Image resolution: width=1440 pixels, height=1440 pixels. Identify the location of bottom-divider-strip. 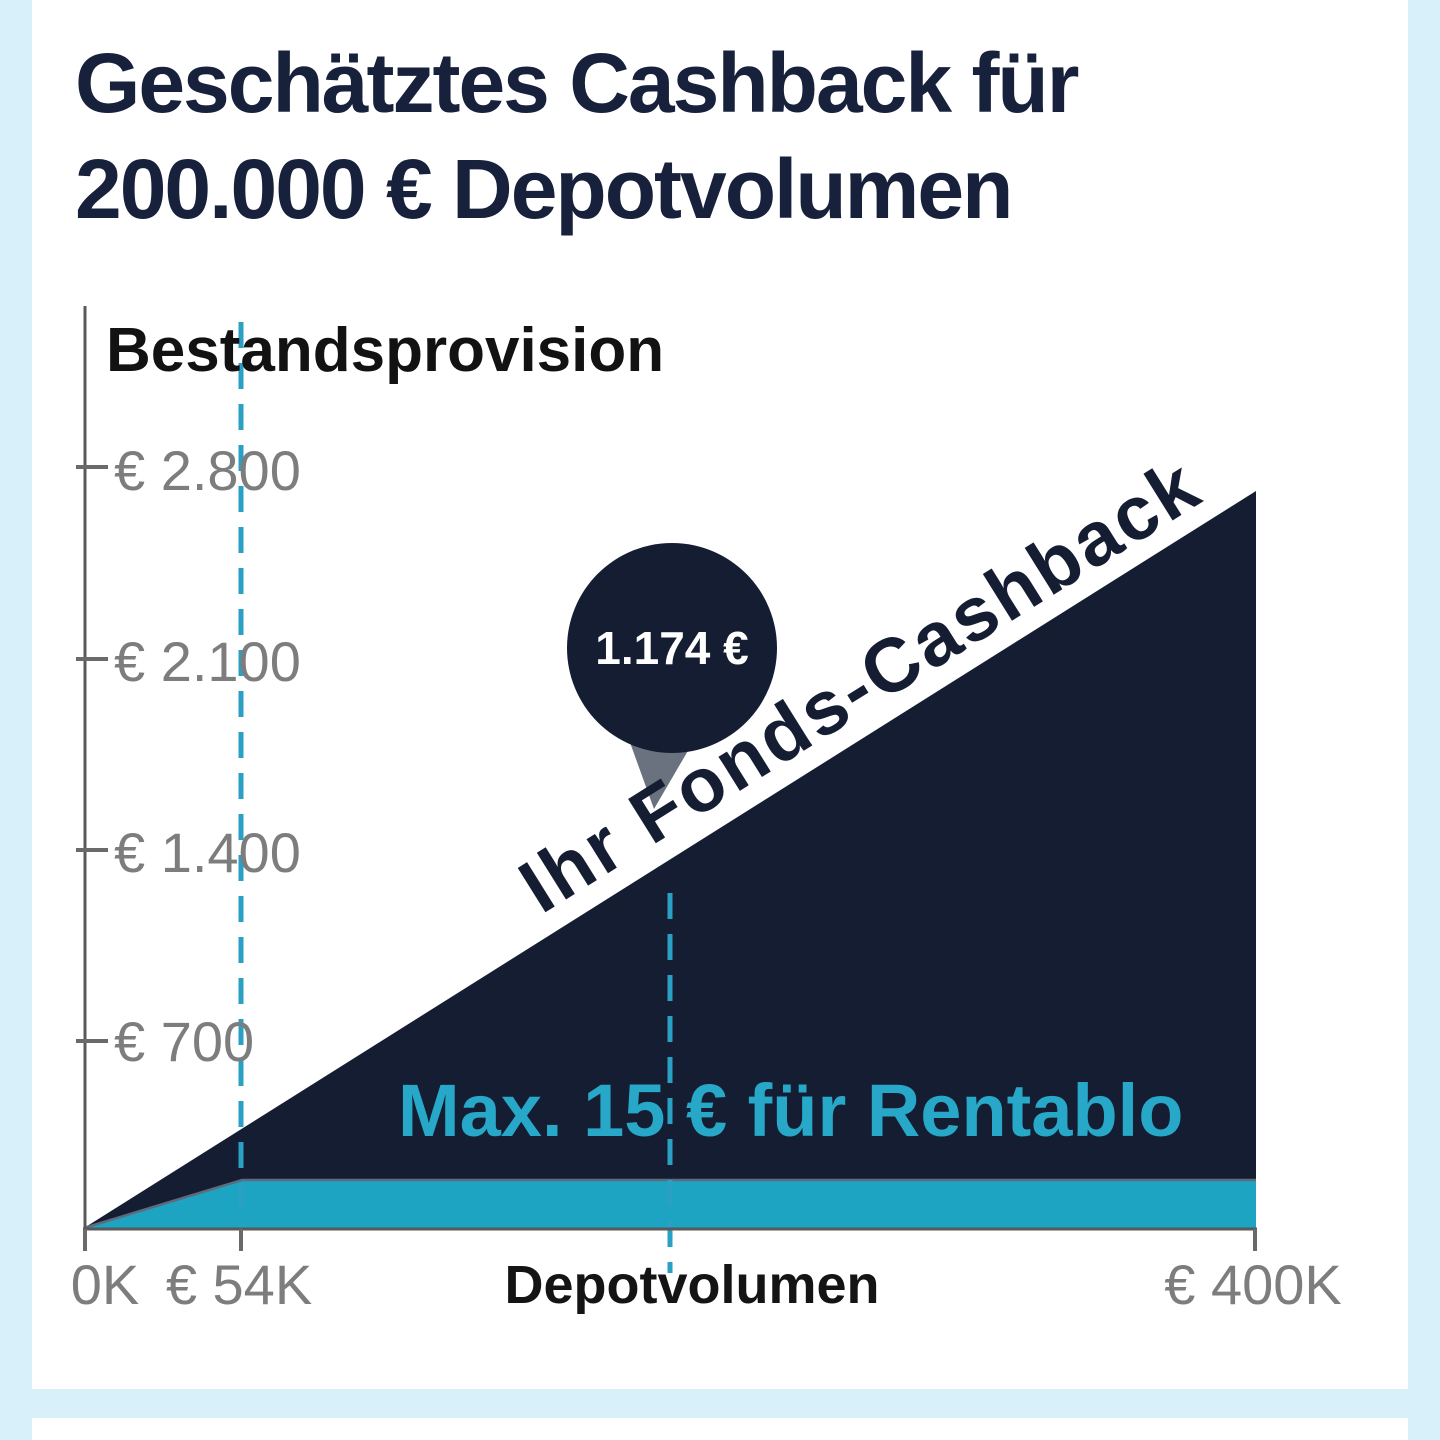
(720, 1403).